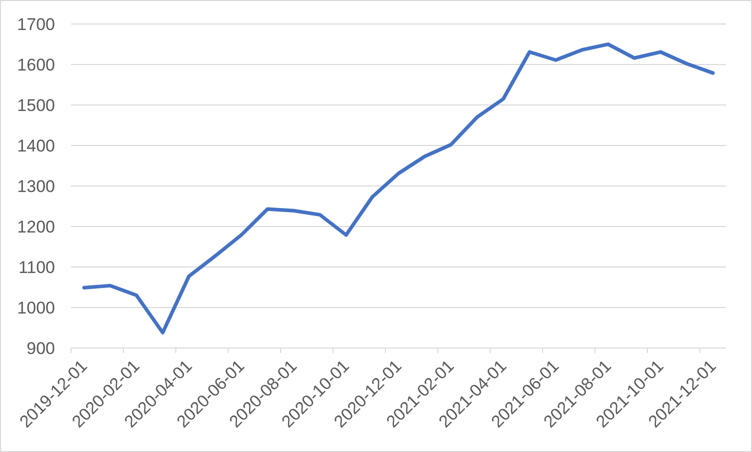  Describe the element at coordinates (40, 348) in the screenshot. I see `y-tick-label: 900` at that location.